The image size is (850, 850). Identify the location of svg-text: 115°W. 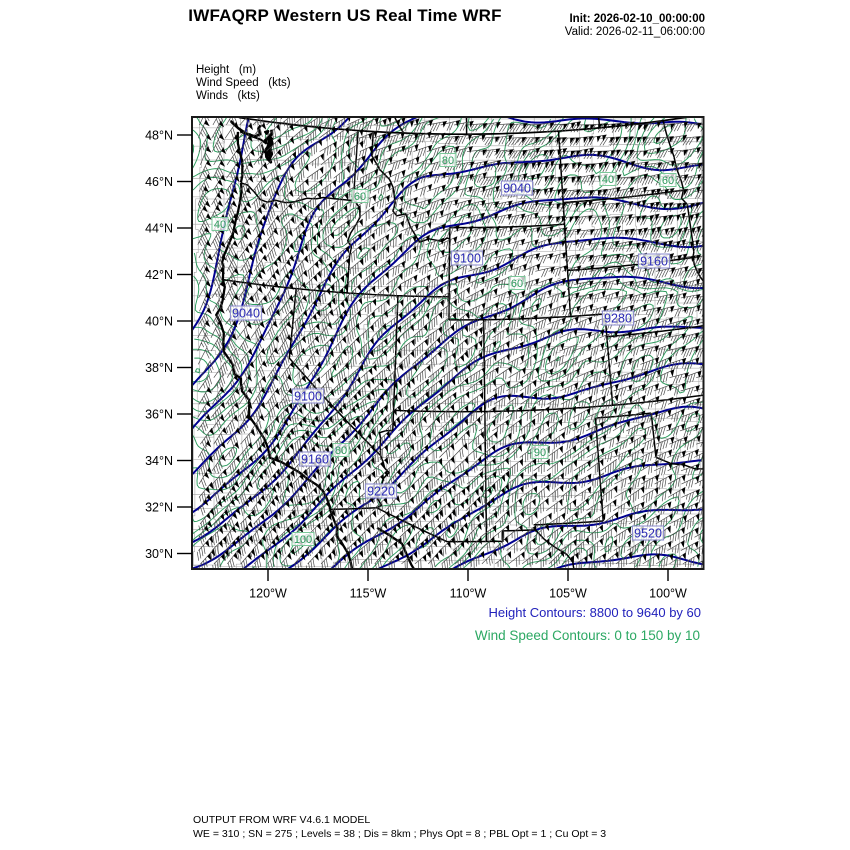
(368, 594).